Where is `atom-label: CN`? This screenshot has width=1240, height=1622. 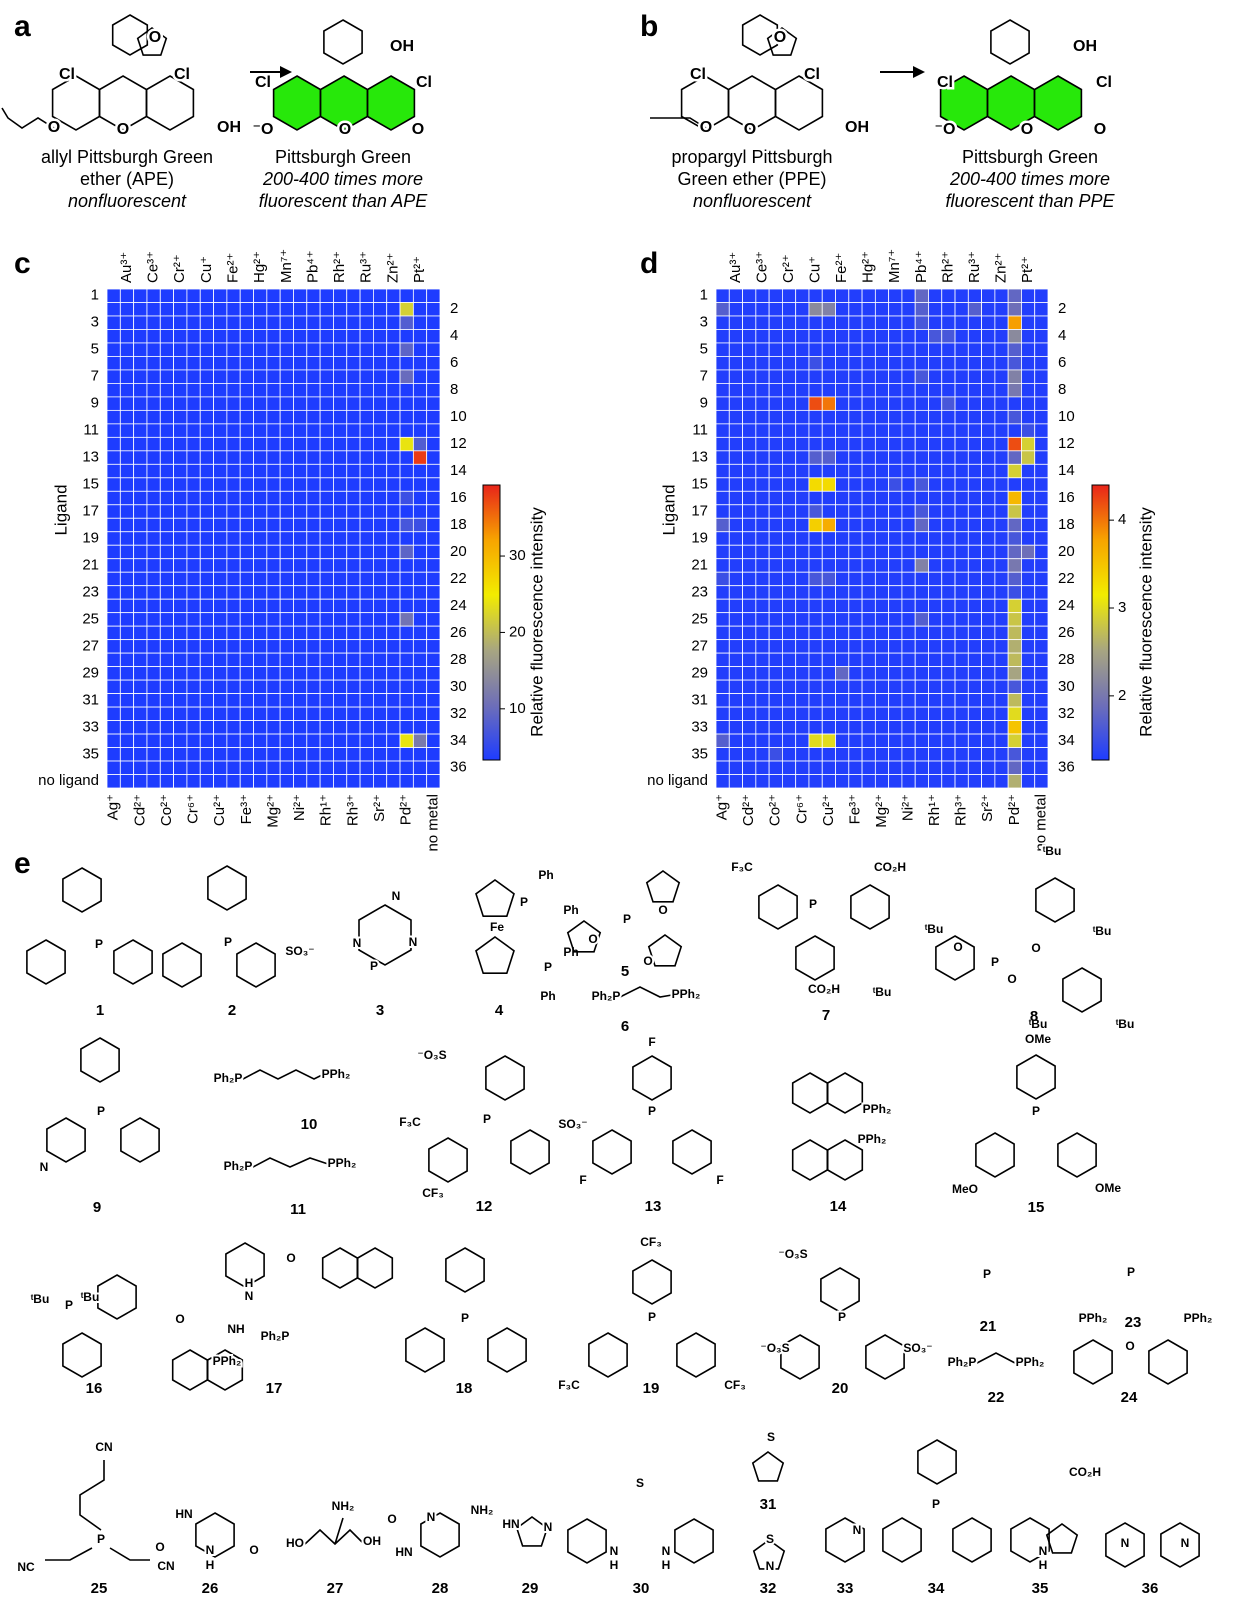 atom-label: CN is located at coordinates (165, 1566).